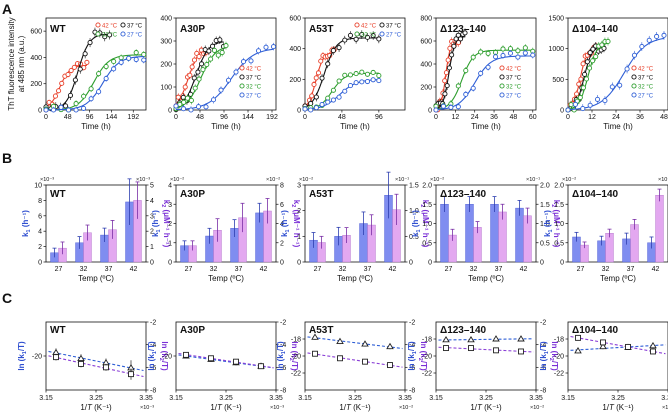 This screenshot has width=668, height=417. Describe the element at coordinates (634, 243) in the screenshot. I see `bar-k2` at that location.